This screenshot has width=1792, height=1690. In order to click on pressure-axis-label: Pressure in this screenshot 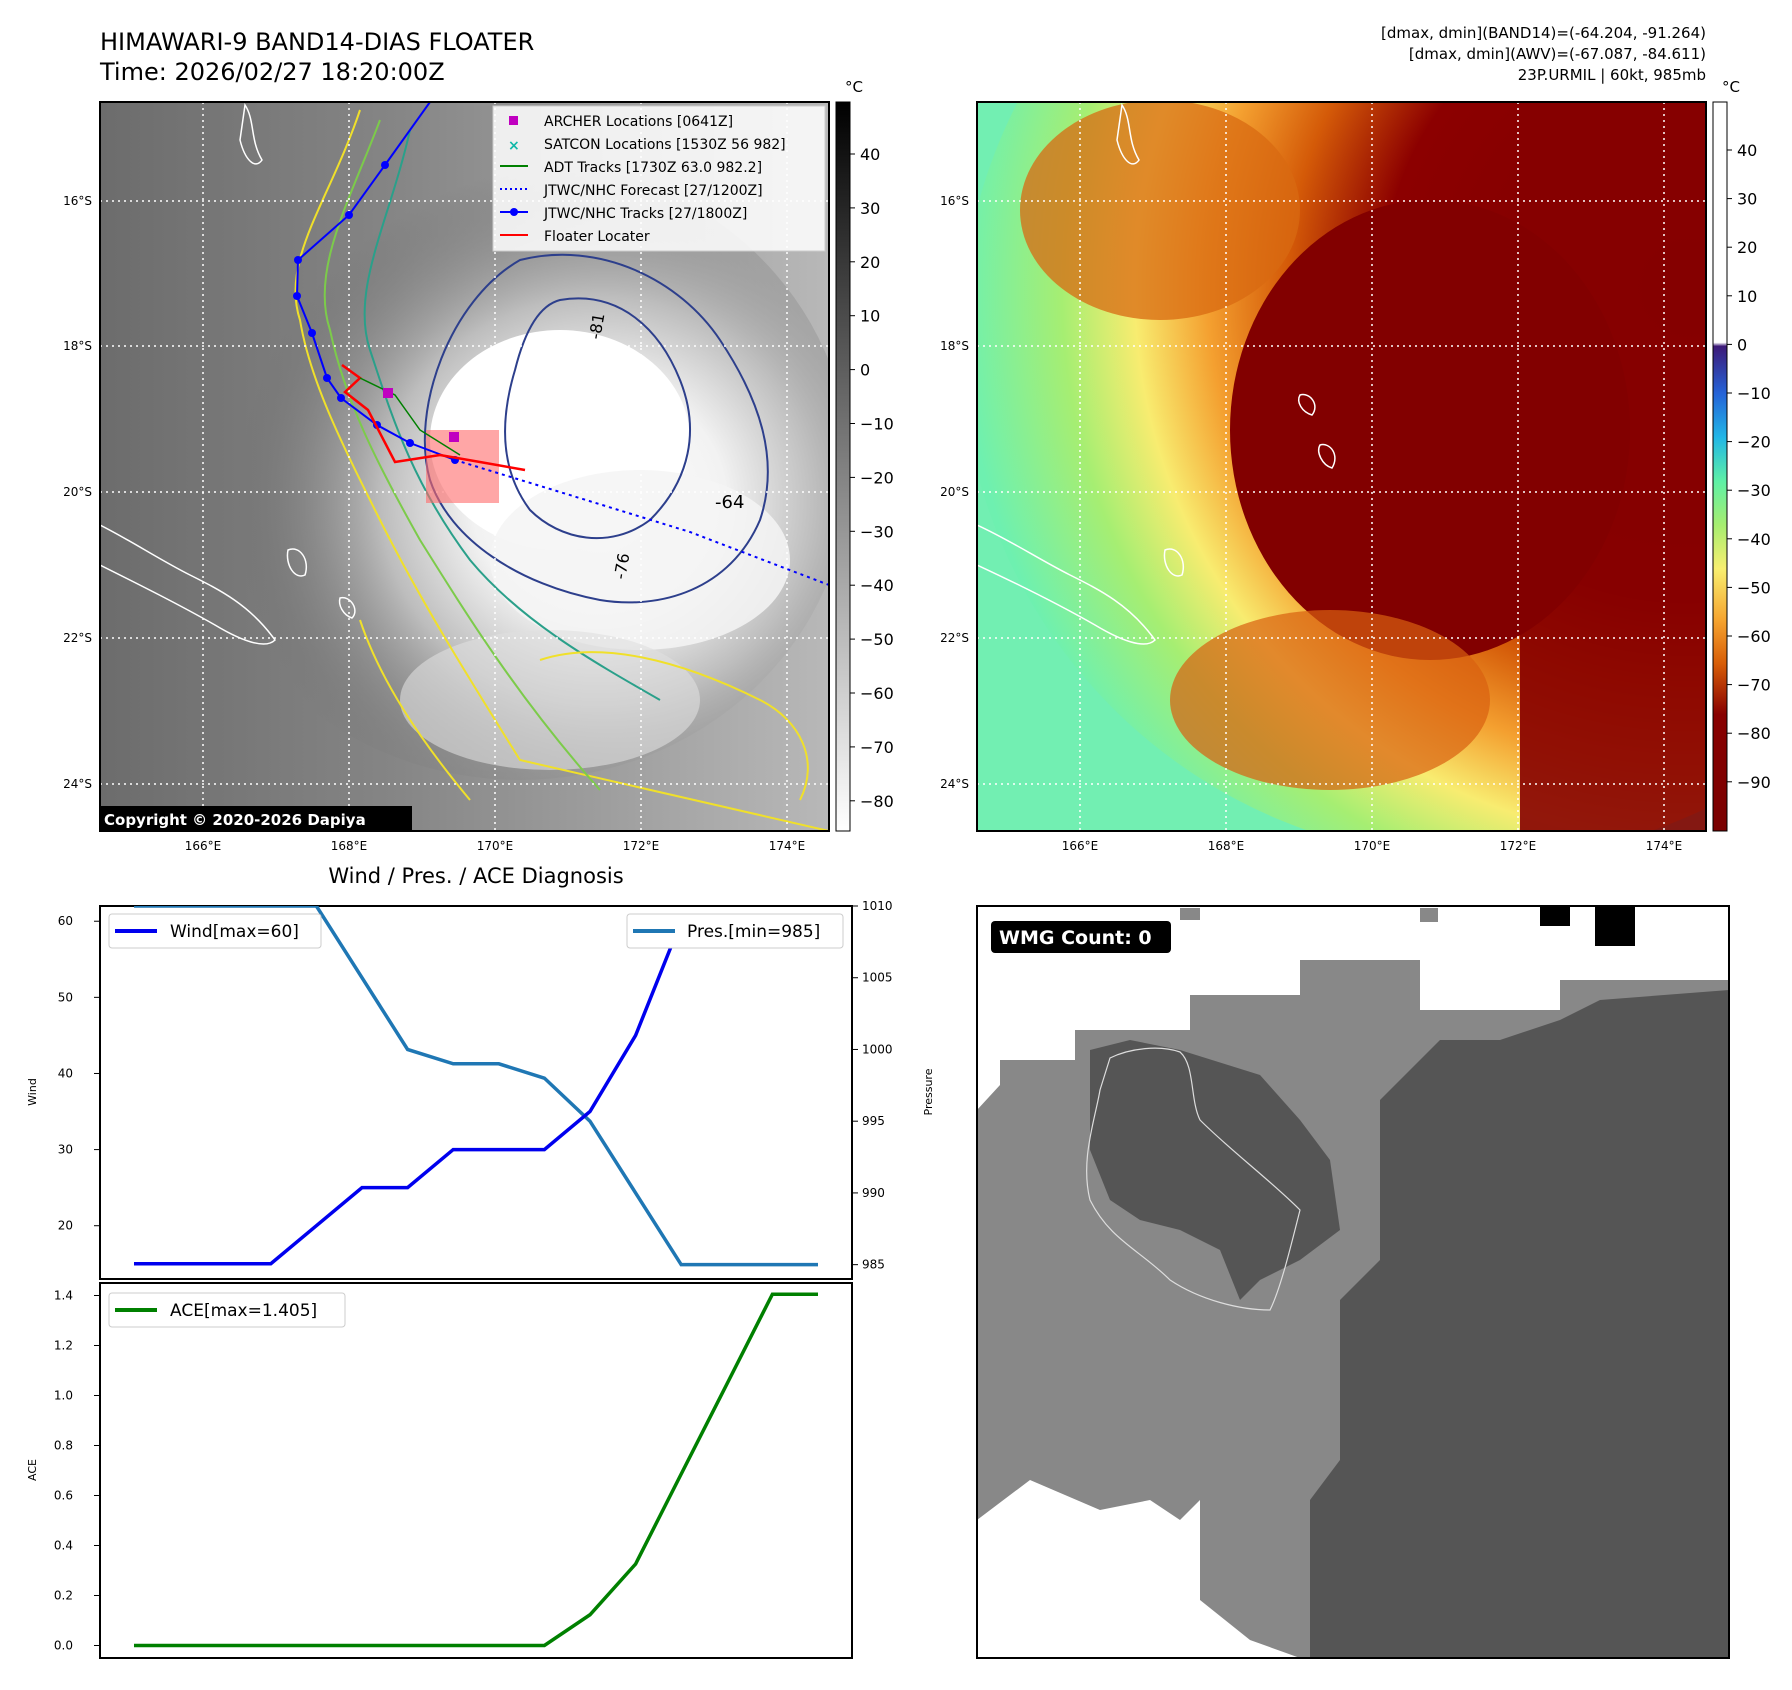, I will do `click(928, 1091)`.